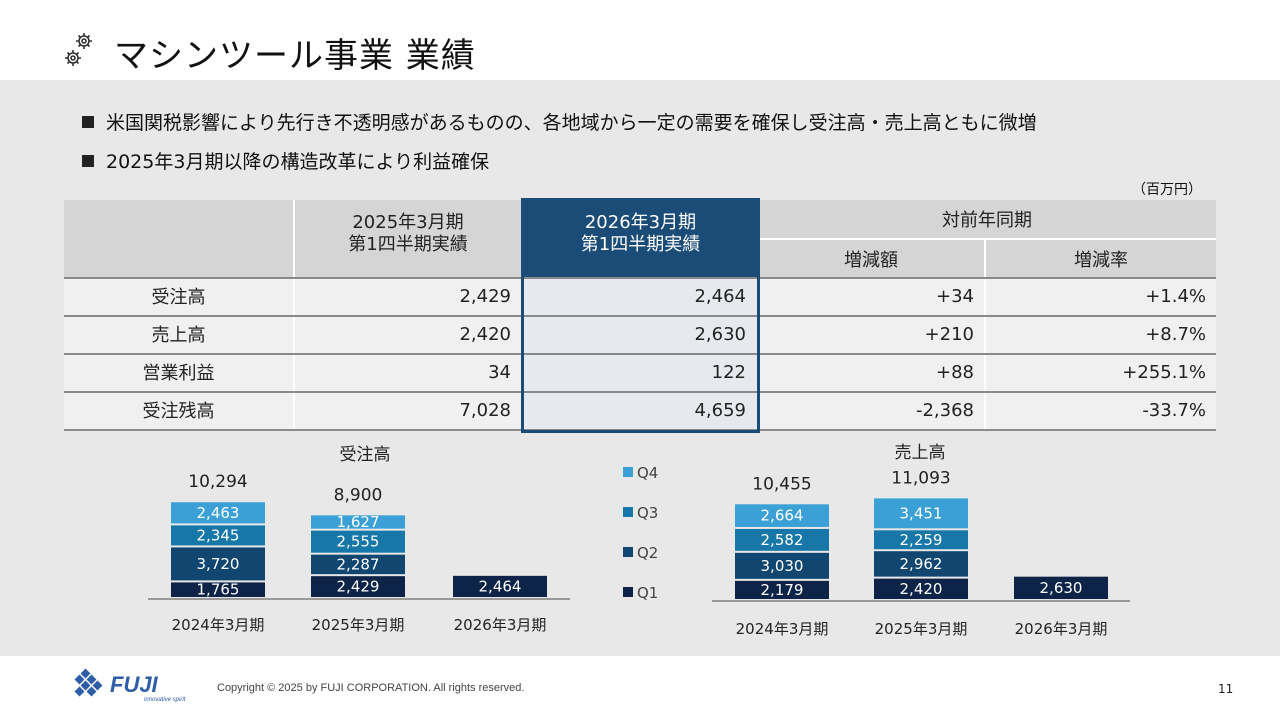 This screenshot has width=1280, height=720. I want to click on table-cell-diff: +34, so click(955, 296).